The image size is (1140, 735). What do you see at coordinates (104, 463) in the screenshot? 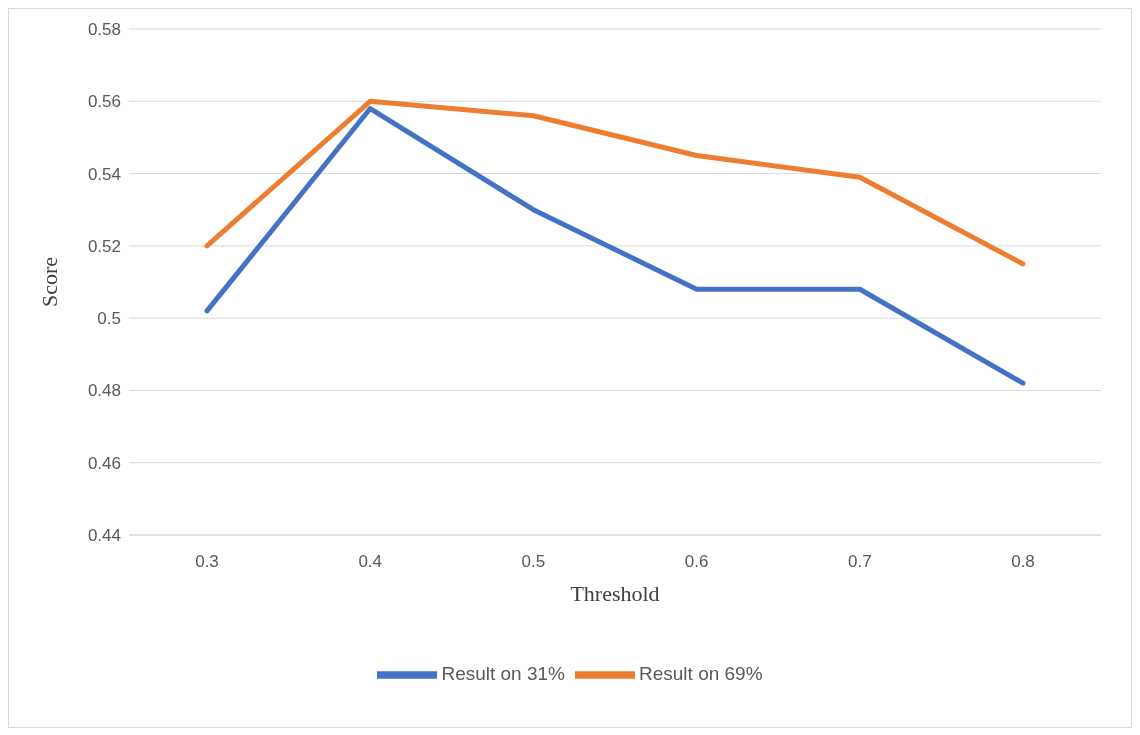
I see `y-tick-label: 0.46` at bounding box center [104, 463].